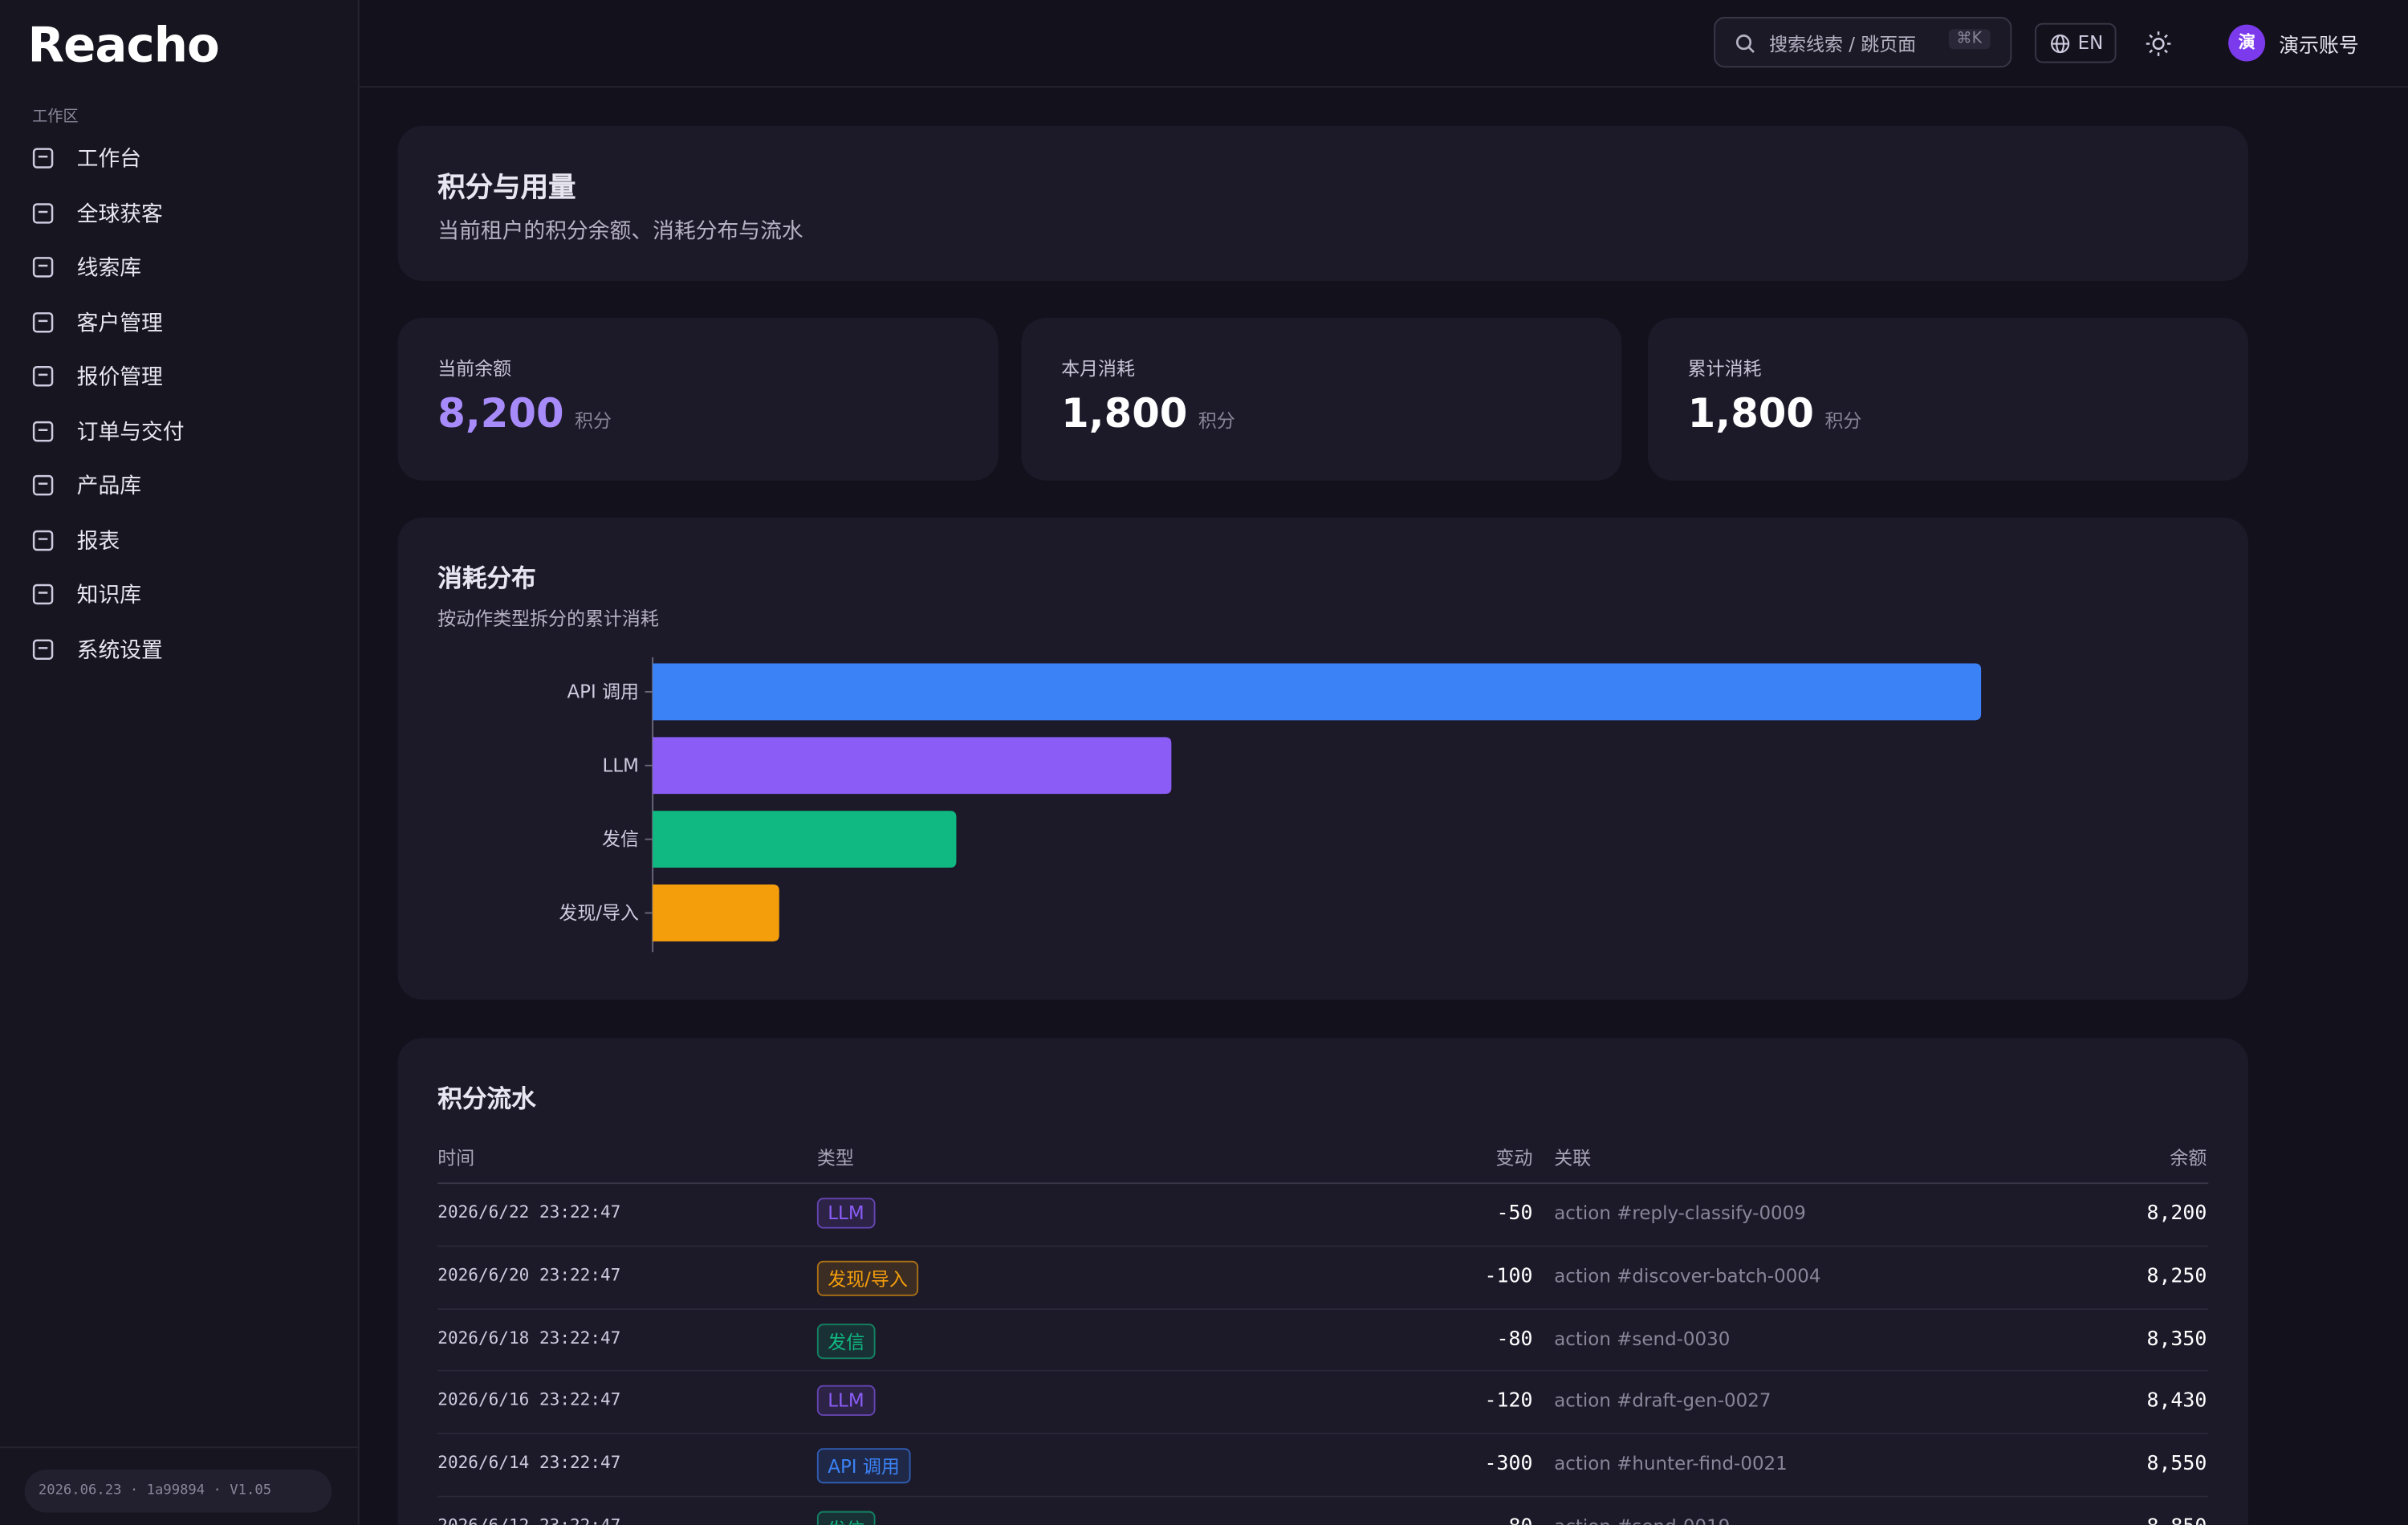 The width and height of the screenshot is (2408, 1525). Describe the element at coordinates (524, 415) in the screenshot. I see `stat-value-row: 8,200 积分` at that location.